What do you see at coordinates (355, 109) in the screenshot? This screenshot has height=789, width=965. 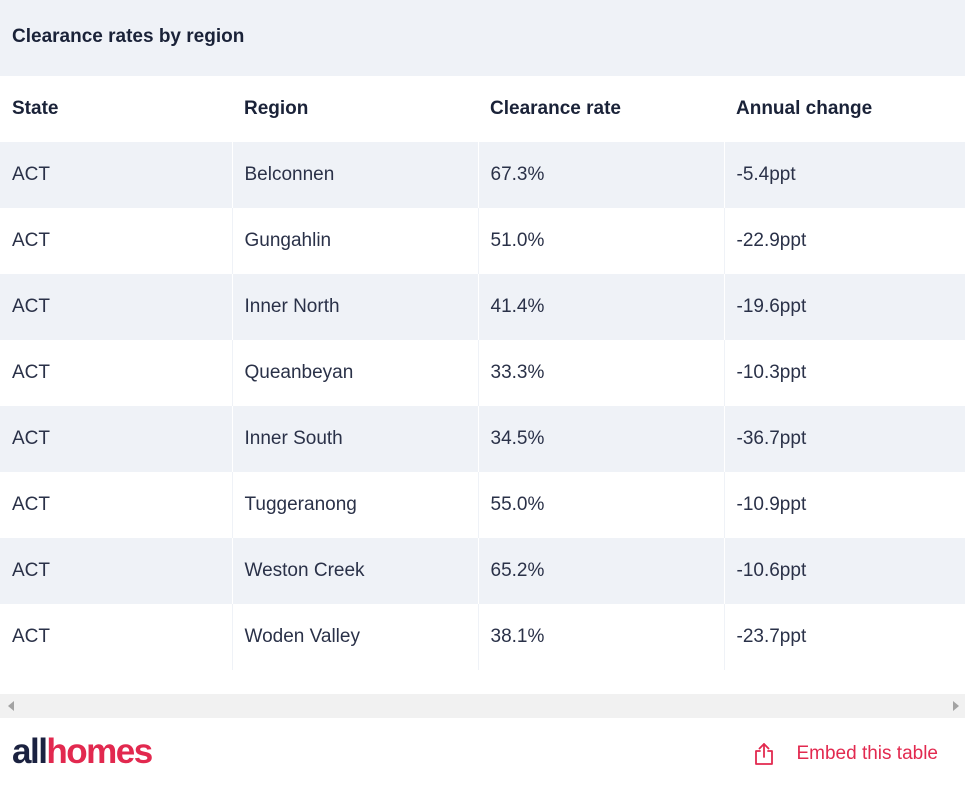 I see `header-region: Region` at bounding box center [355, 109].